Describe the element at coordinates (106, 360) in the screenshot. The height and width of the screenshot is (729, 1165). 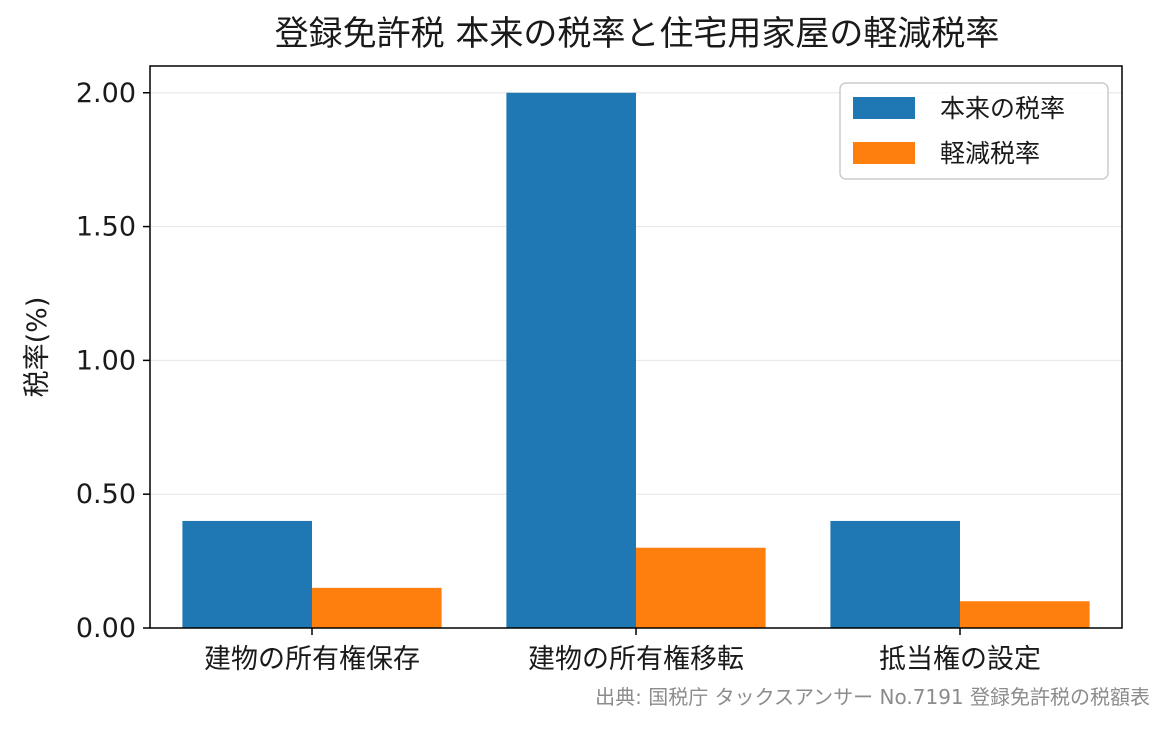
I see `y-tick-label: 1.00` at that location.